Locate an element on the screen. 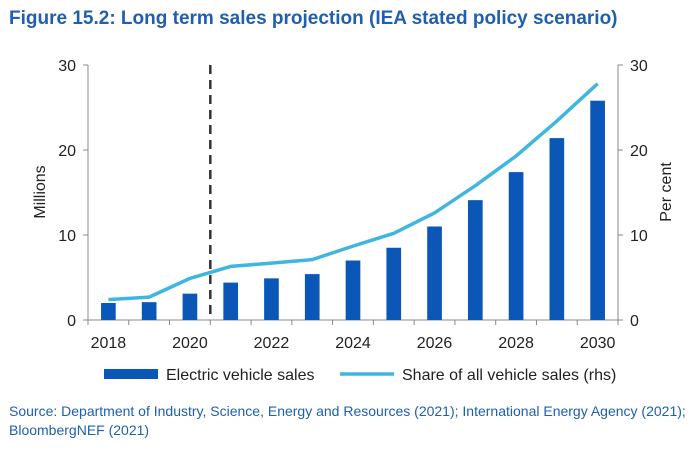 The image size is (700, 451). right-axis-label: Per cent is located at coordinates (666, 192).